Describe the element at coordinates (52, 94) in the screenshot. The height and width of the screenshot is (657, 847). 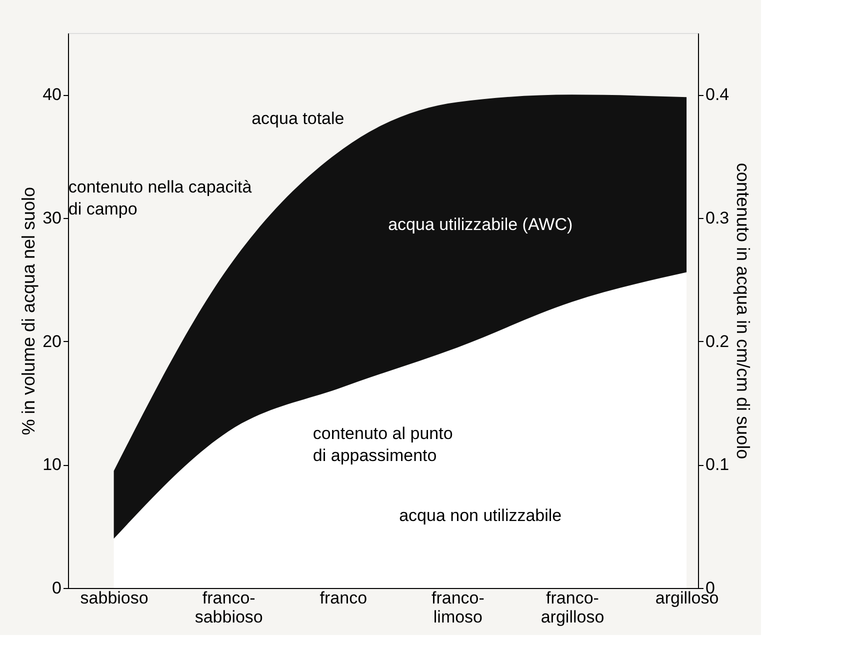
I see `y-tick-label: 40` at that location.